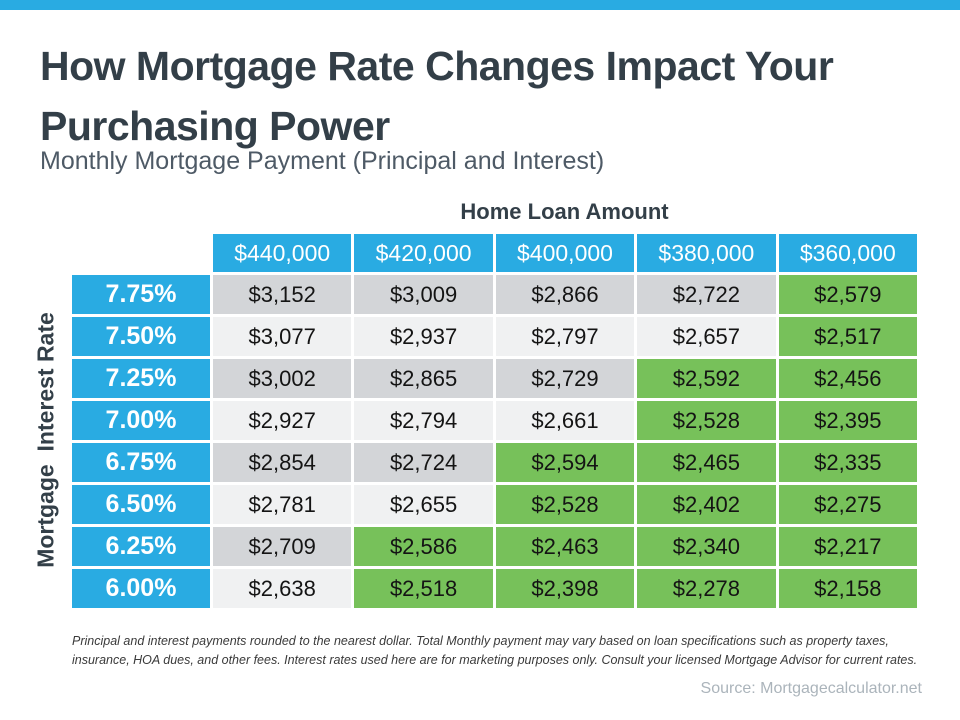  What do you see at coordinates (423, 294) in the screenshot?
I see `payment-cell: $3,009` at bounding box center [423, 294].